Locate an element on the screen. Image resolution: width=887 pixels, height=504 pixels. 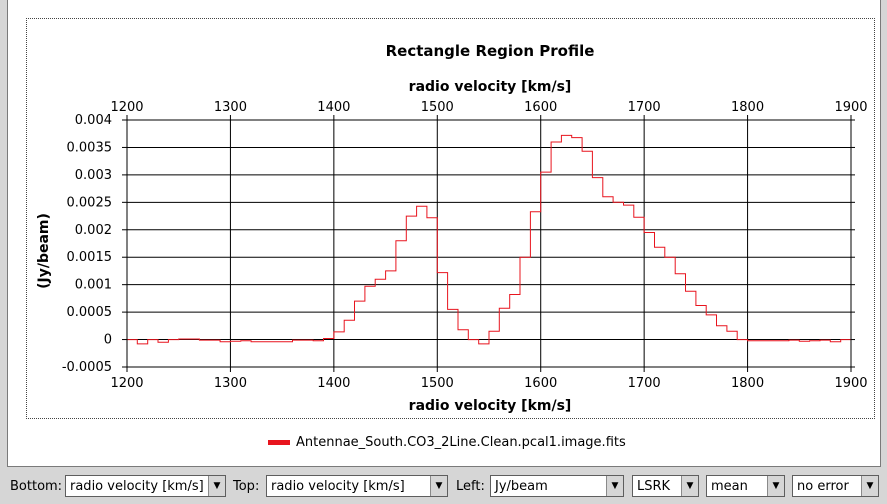
y-tick-label: 0 is located at coordinates (108, 340).